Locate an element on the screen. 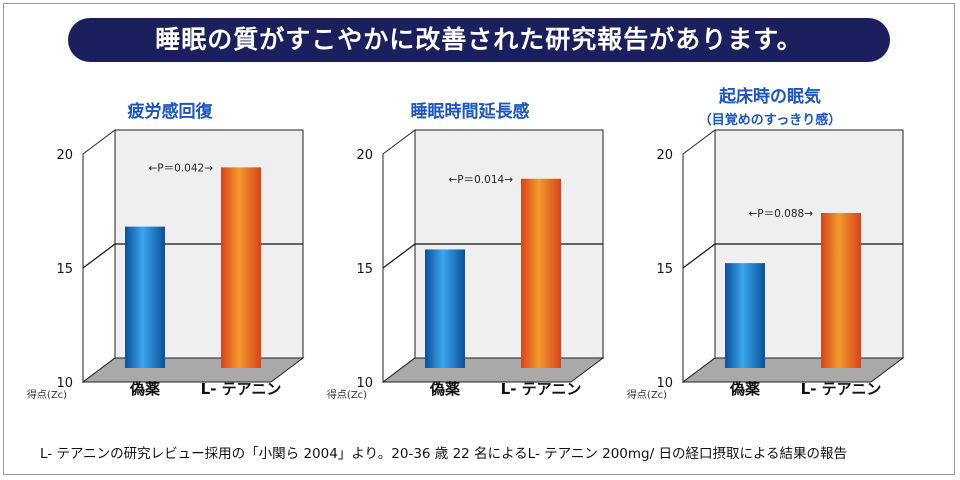 The image size is (960, 480). chart-title: 疲労感回復 is located at coordinates (171, 111).